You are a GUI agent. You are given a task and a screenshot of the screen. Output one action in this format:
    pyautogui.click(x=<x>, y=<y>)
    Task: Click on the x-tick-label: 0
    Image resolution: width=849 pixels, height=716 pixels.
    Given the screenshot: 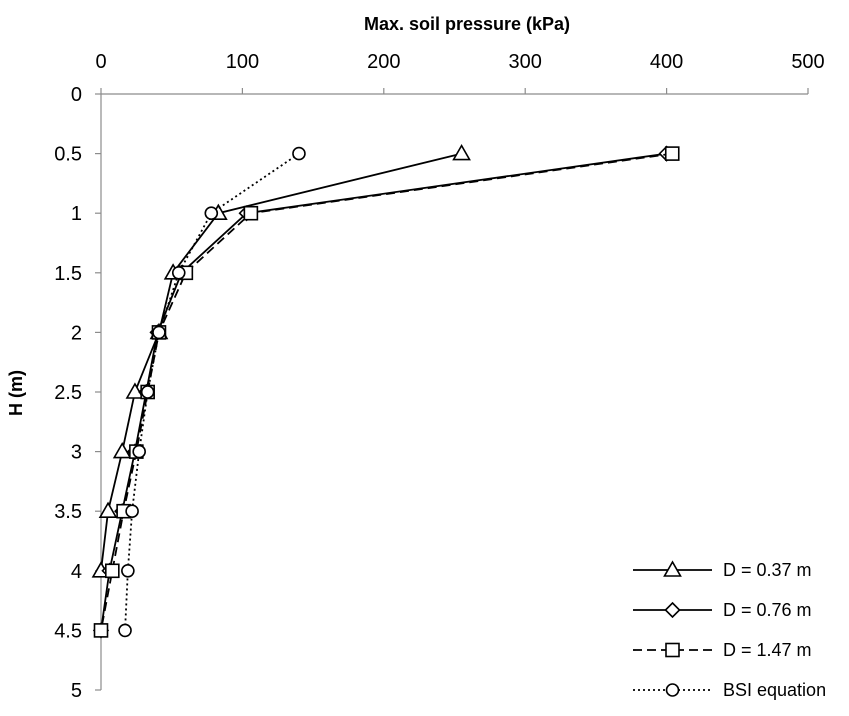 What is the action you would take?
    pyautogui.click(x=100, y=62)
    